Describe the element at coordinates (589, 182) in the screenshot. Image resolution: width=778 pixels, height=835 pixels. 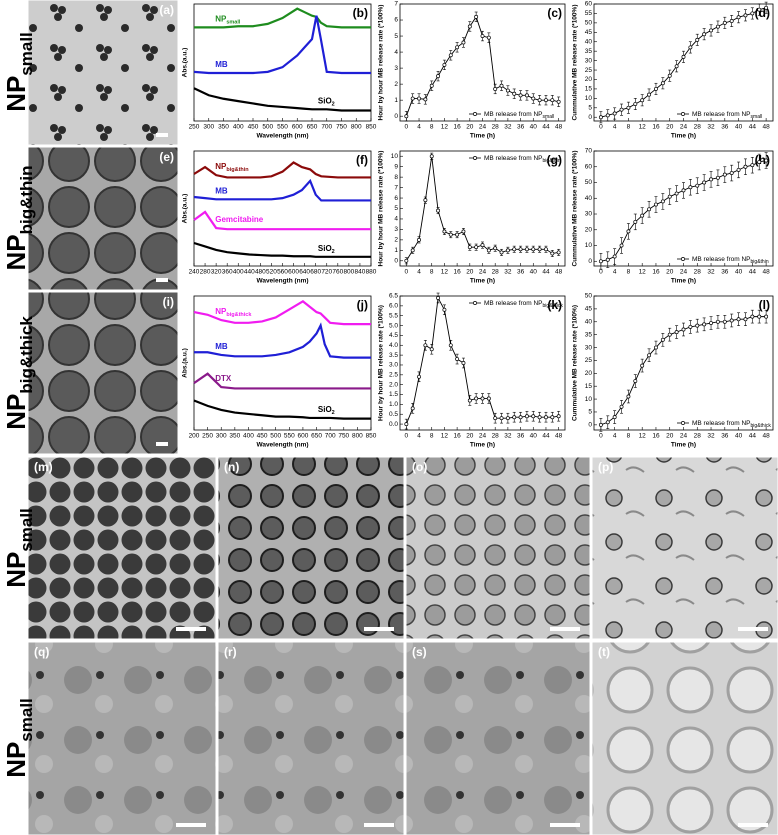
I see `y-tick-label: 50` at that location.